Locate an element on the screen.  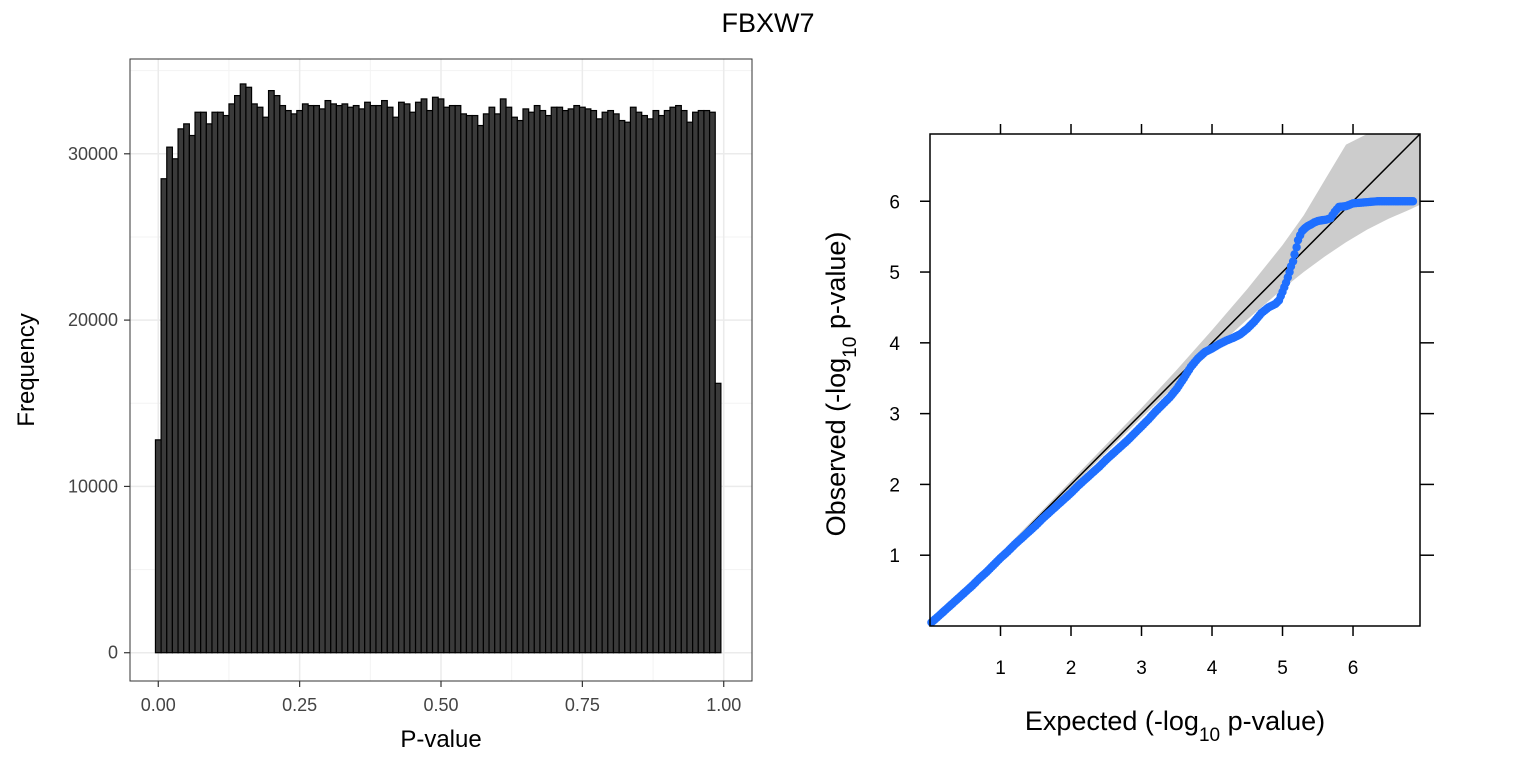
qq-x-tick-label: 5 is located at coordinates (1282, 668).